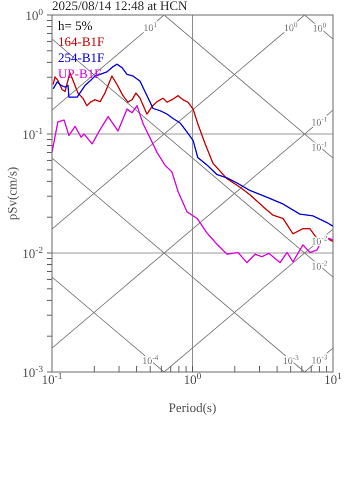 The height and width of the screenshot is (478, 347). I want to click on series-label: 254-B1F, so click(81, 57).